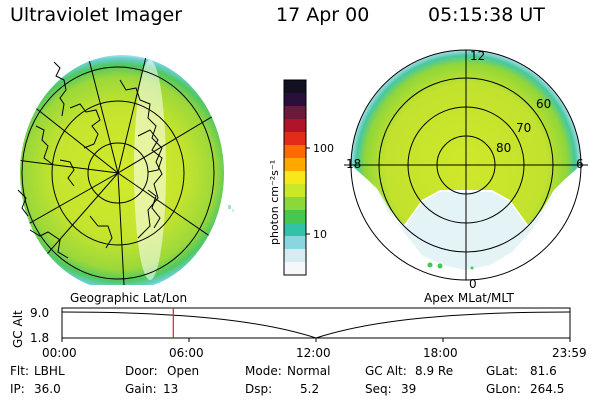  Describe the element at coordinates (39, 313) in the screenshot. I see `gc-alt-tick-high: 9.0` at that location.